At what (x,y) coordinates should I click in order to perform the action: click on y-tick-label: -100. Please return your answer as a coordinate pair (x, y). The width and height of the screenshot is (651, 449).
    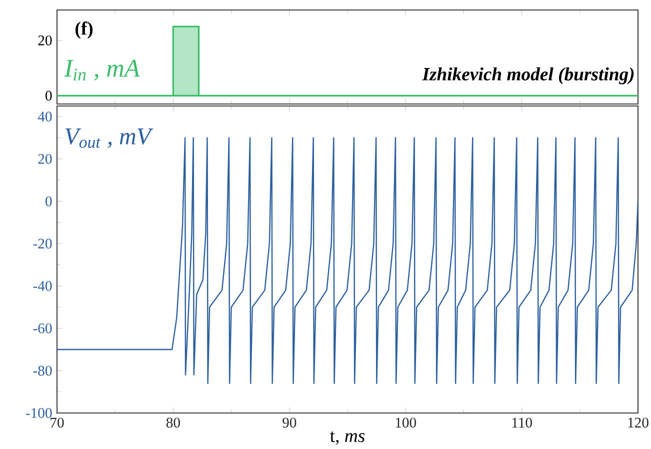
    Looking at the image, I should click on (39, 413).